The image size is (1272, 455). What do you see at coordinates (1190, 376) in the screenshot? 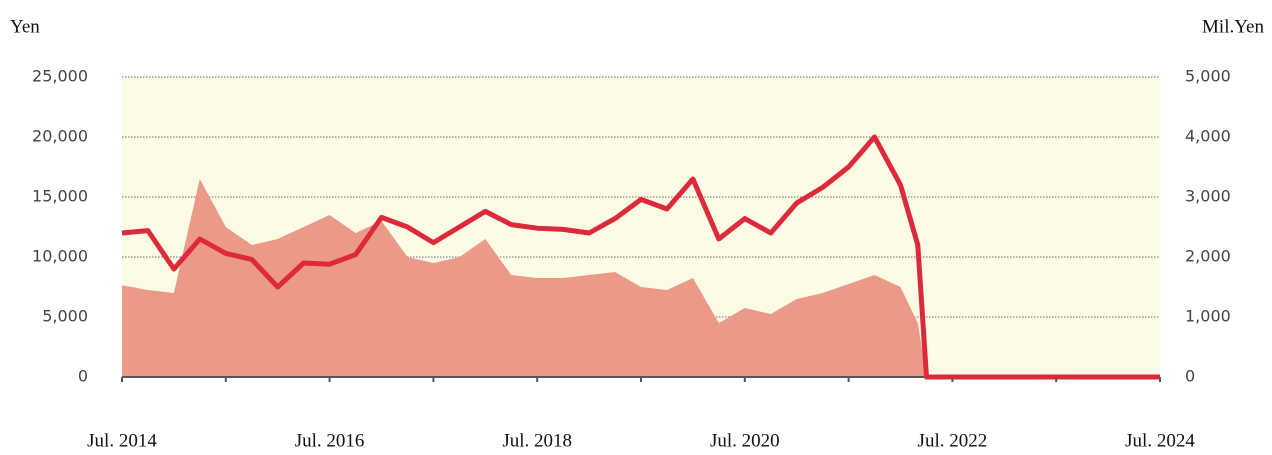
I see `y2-tick-label: 0` at bounding box center [1190, 376].